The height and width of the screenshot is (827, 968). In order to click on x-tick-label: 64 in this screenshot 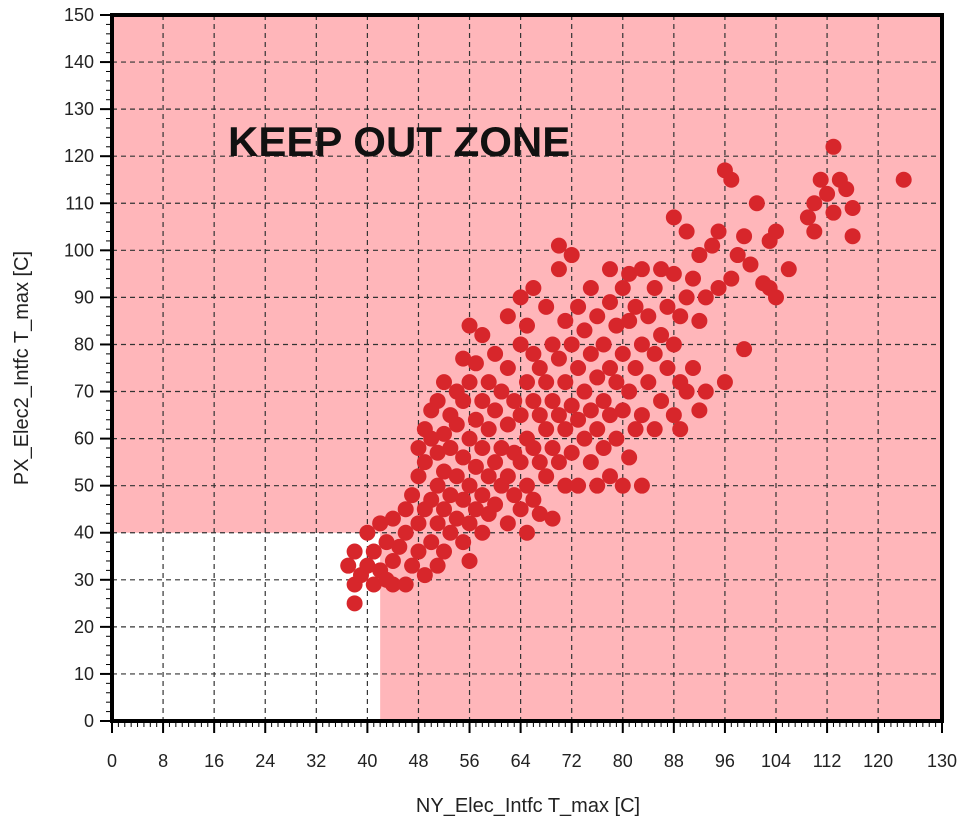, I will do `click(521, 761)`.